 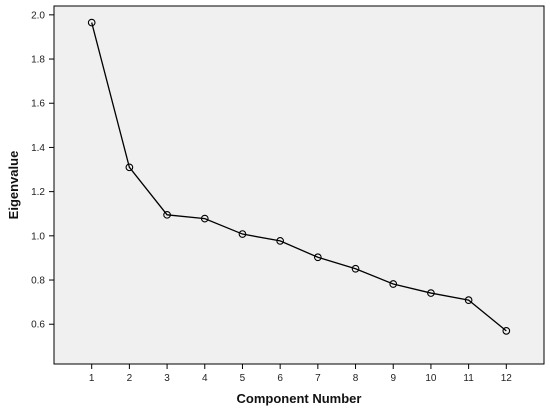 I want to click on y-axis: 0.6 0.8 1.0 1.2 1.4 1.6 1.8 2.0, so click(x=42, y=170).